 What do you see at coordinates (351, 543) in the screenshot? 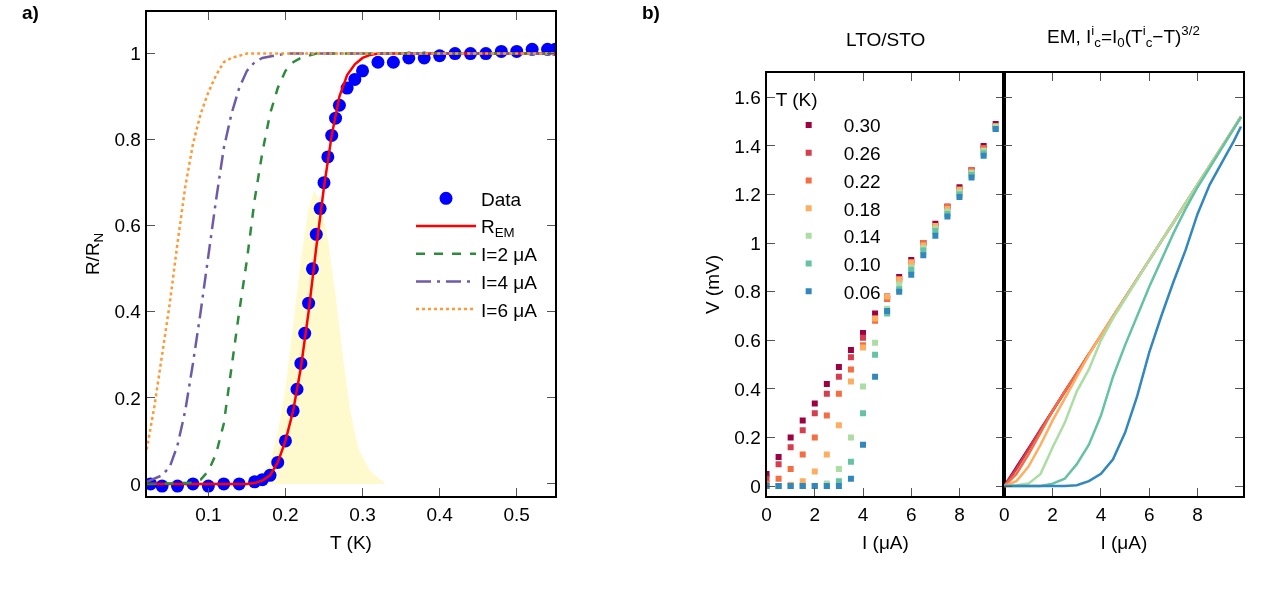
I see `x-axis-title: T (K)` at bounding box center [351, 543].